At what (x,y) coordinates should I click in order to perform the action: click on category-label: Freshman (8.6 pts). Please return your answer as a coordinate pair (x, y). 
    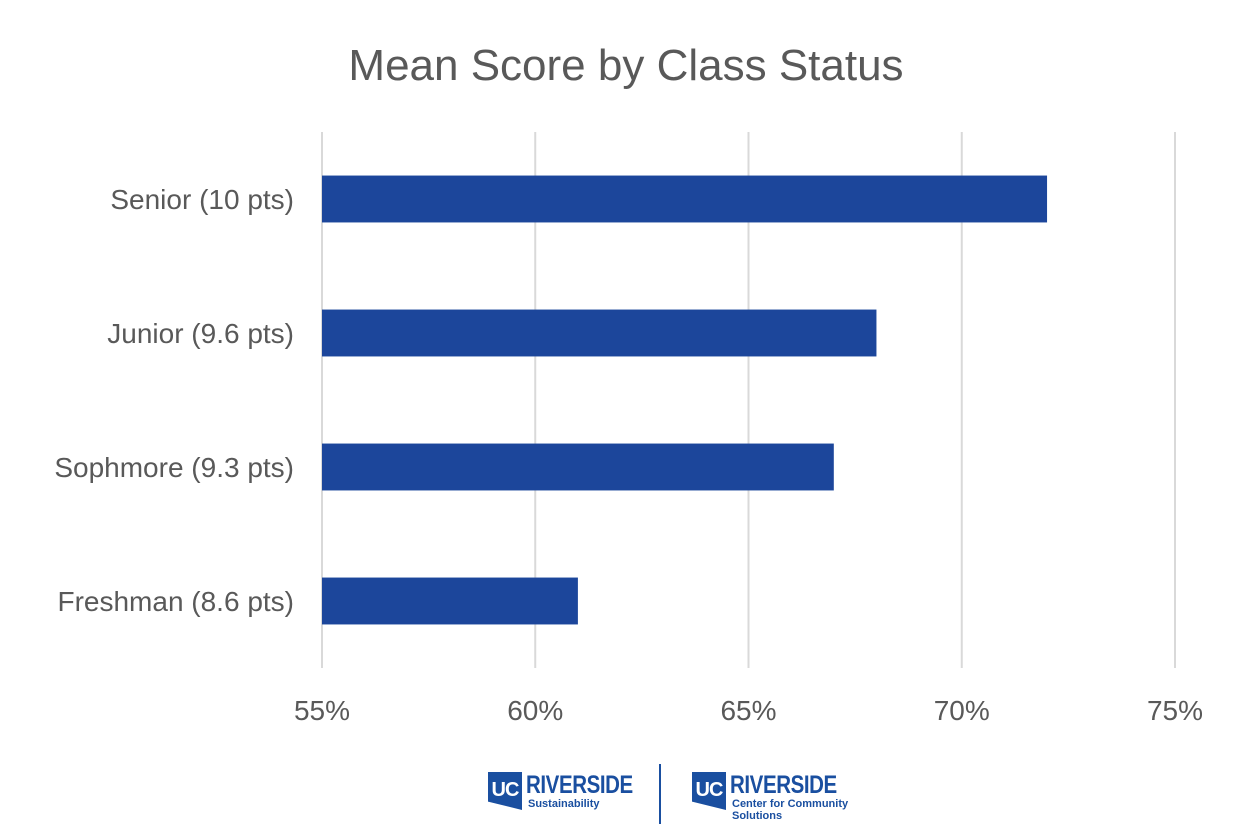
    Looking at the image, I should click on (175, 601).